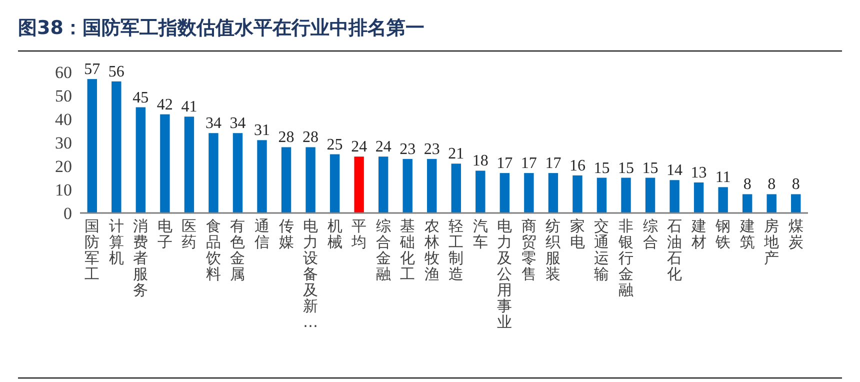  What do you see at coordinates (92, 69) in the screenshot?
I see `data-label: 57` at bounding box center [92, 69].